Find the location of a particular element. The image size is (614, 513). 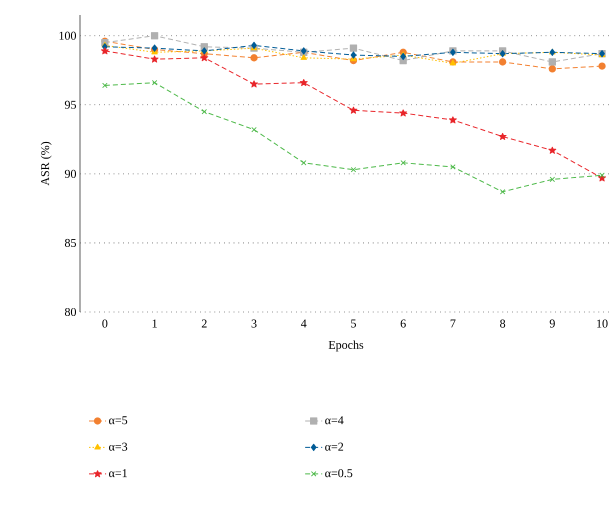

legend-label: α=2 is located at coordinates (334, 446).